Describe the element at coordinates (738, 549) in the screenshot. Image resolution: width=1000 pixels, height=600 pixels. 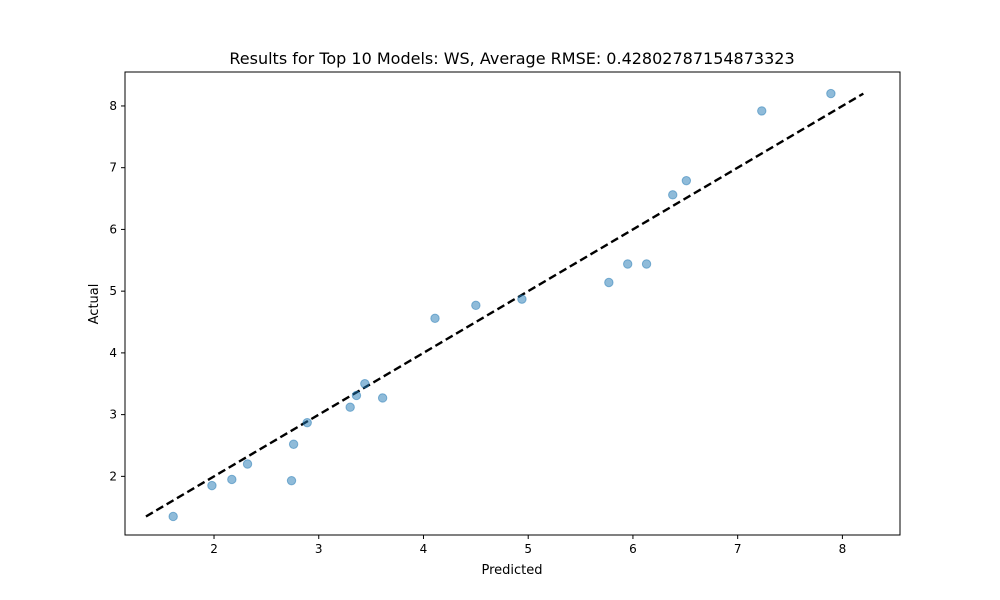
I see `x-tick-label: 7` at that location.